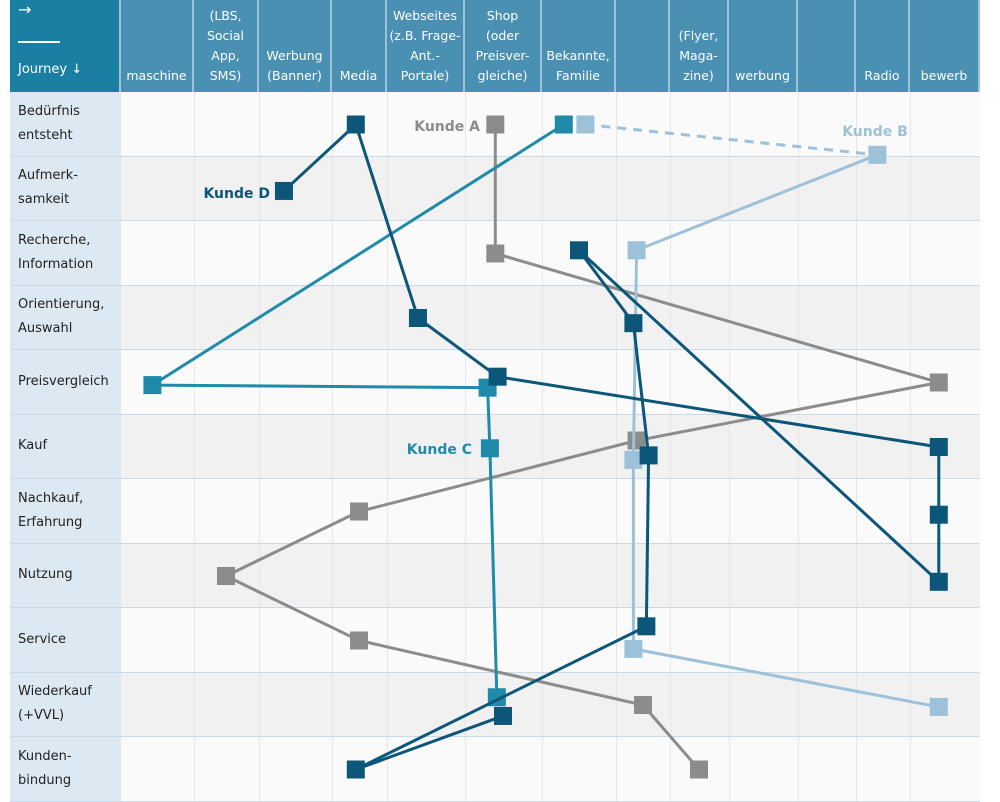 Image resolution: width=1000 pixels, height=802 pixels. Describe the element at coordinates (503, 46) in the screenshot. I see `column-header: Shop (oder Preisver- gleiche)` at that location.